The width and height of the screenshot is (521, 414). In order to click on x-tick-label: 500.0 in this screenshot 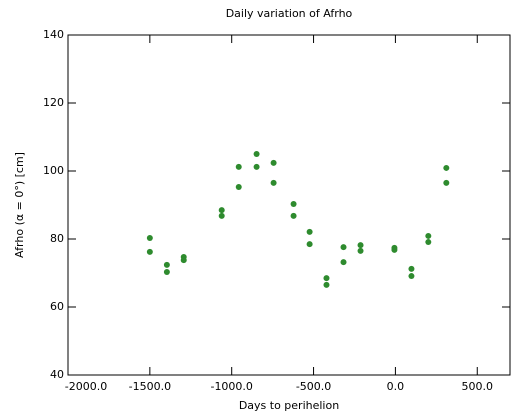, I will do `click(478, 386)`.